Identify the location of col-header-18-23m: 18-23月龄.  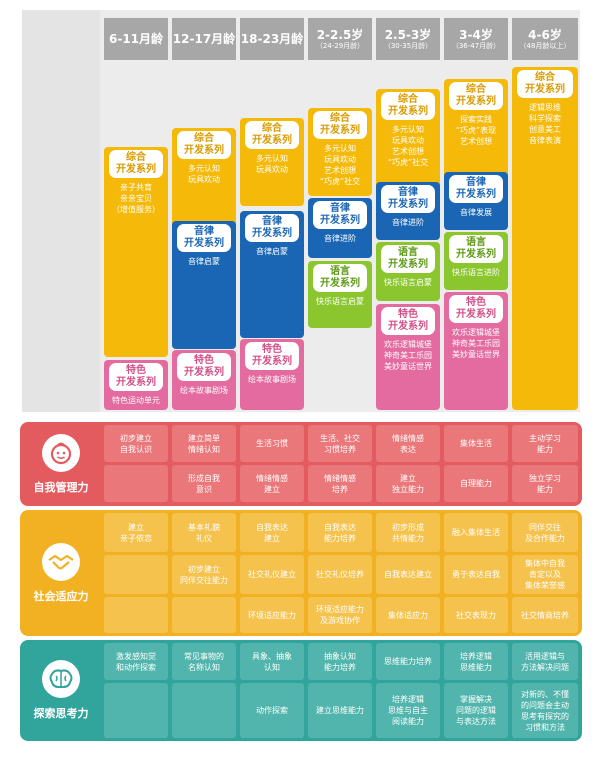
(272, 39).